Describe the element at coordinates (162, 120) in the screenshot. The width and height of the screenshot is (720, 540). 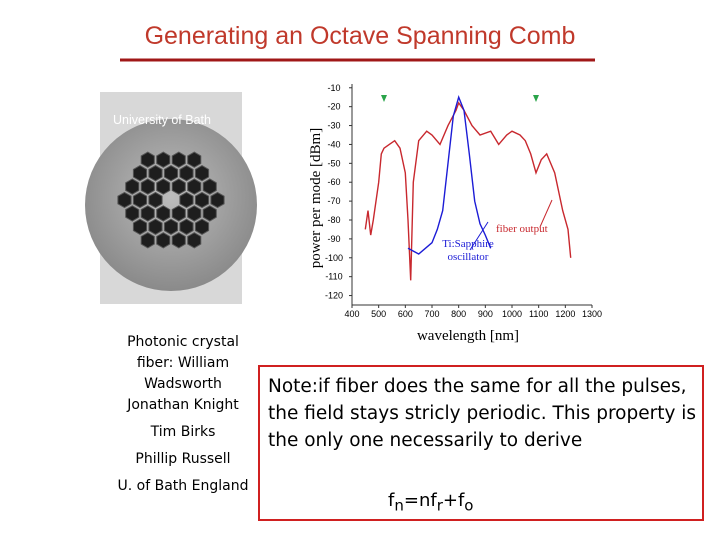
I see `image-label: University of Bath` at that location.